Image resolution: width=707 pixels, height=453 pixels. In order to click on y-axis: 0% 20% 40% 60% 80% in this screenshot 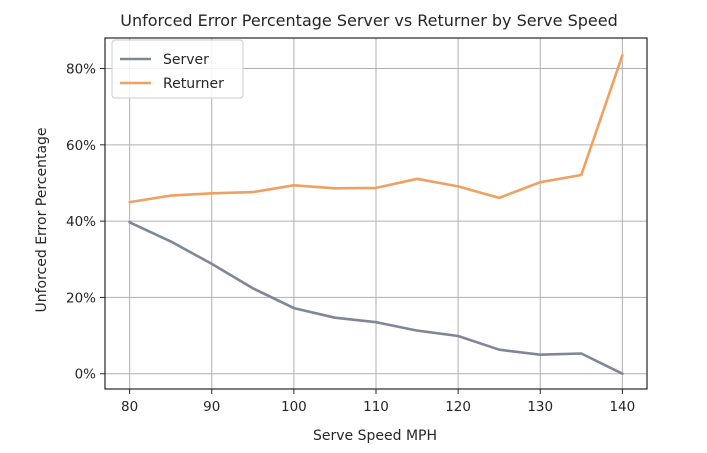, I will do `click(85, 222)`.